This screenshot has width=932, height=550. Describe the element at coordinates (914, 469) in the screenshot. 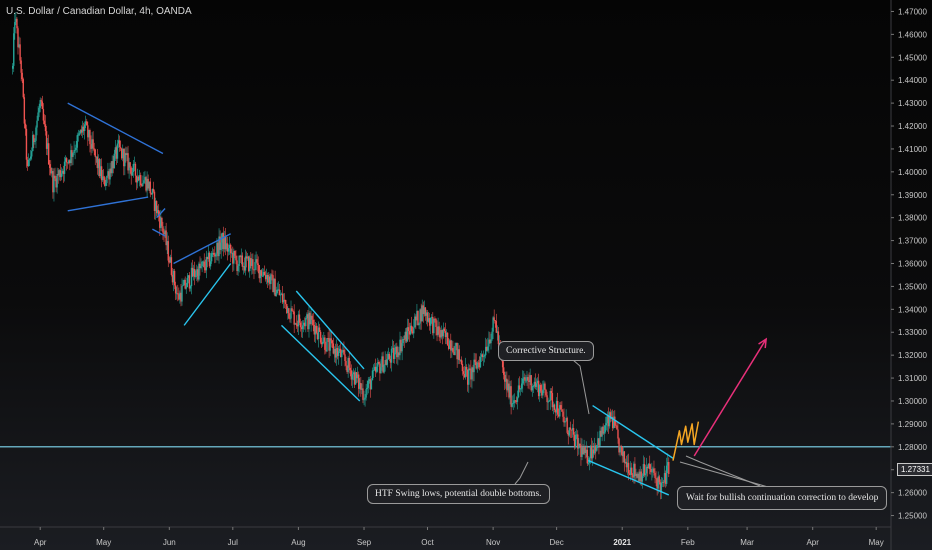

I see `current-price-tag: 1.27331` at that location.